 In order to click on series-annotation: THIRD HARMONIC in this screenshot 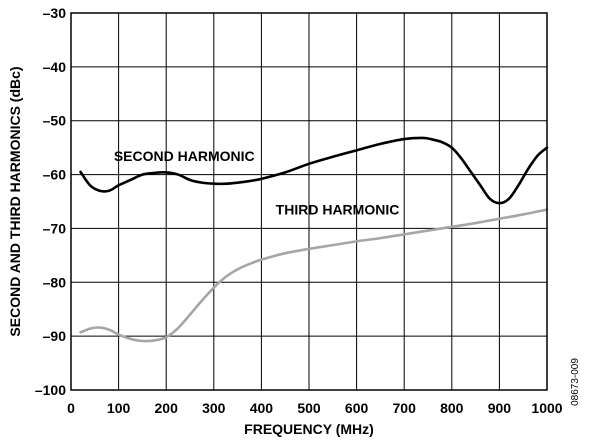, I will do `click(338, 209)`.